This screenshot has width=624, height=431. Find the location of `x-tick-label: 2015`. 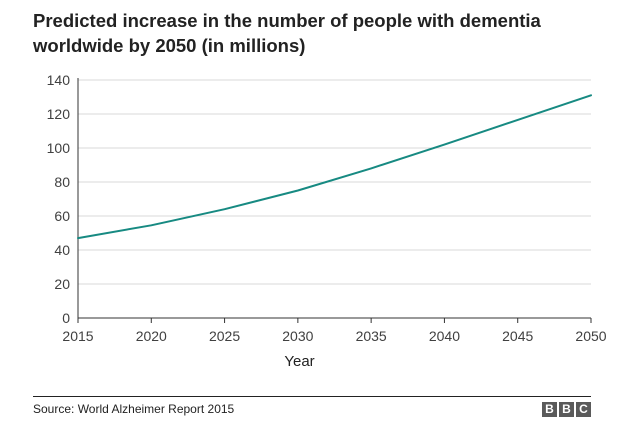

x-tick-label: 2015 is located at coordinates (77, 336).